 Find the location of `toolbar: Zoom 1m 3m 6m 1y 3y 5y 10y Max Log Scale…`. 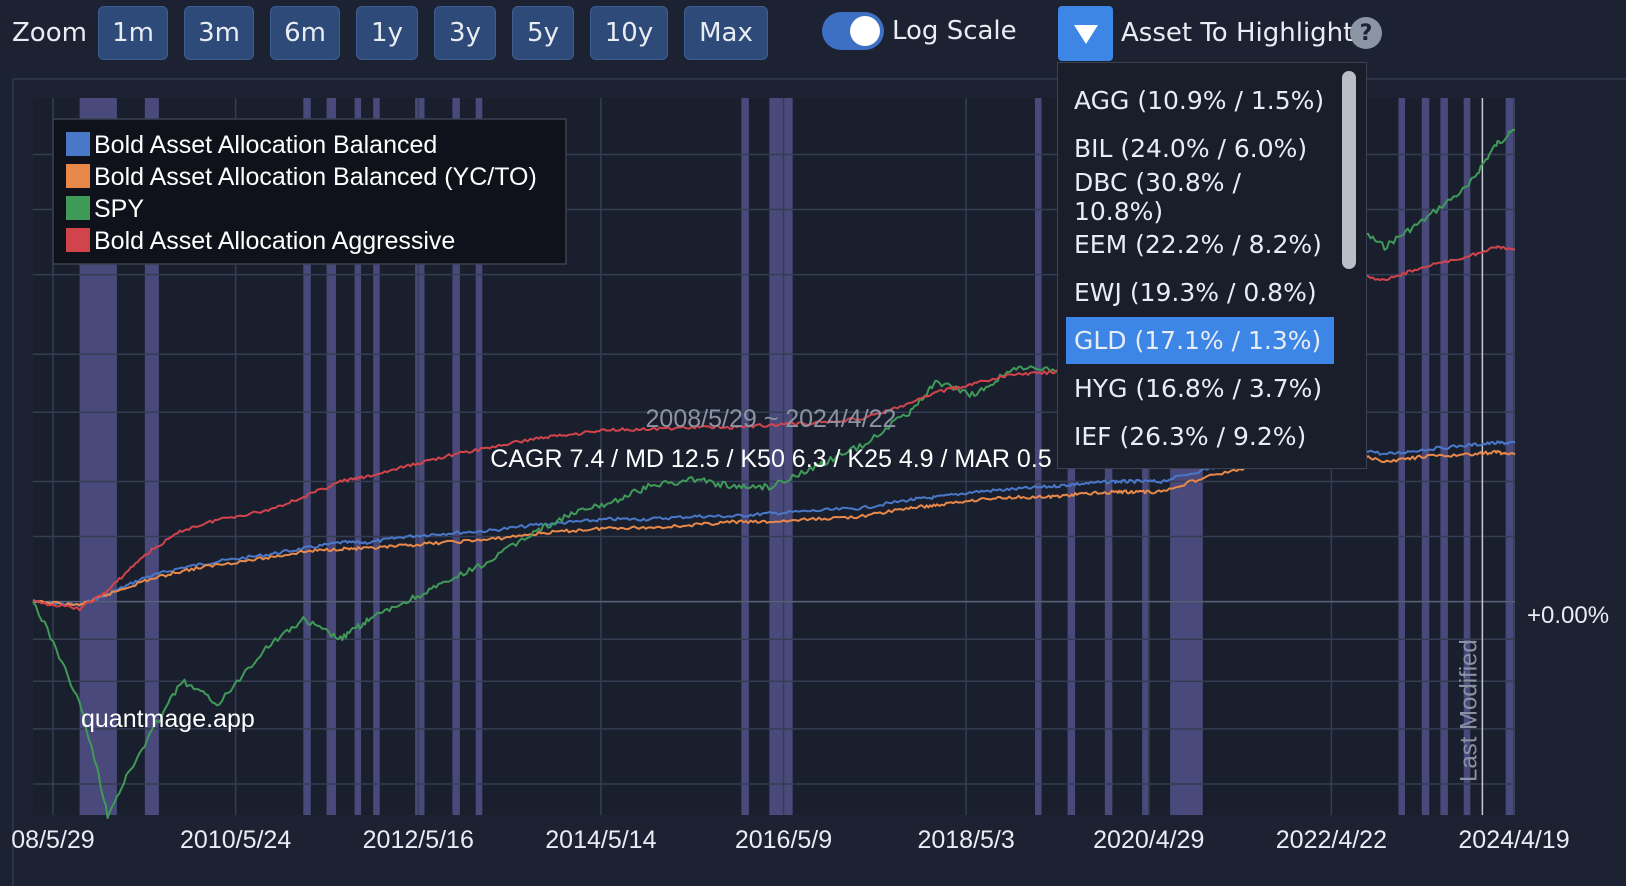

toolbar: Zoom 1m 3m 6m 1y 3y 5y 10y Max Log Scale… is located at coordinates (813, 35).